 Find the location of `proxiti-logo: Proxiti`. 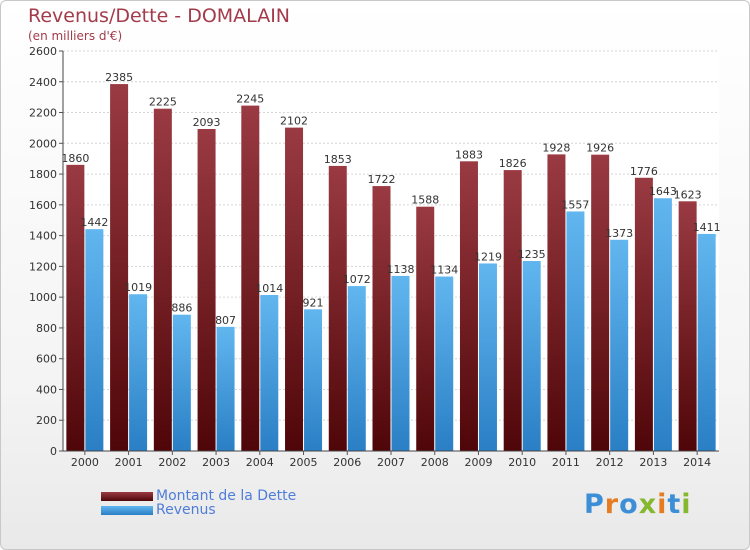

proxiti-logo: Proxiti is located at coordinates (638, 504).